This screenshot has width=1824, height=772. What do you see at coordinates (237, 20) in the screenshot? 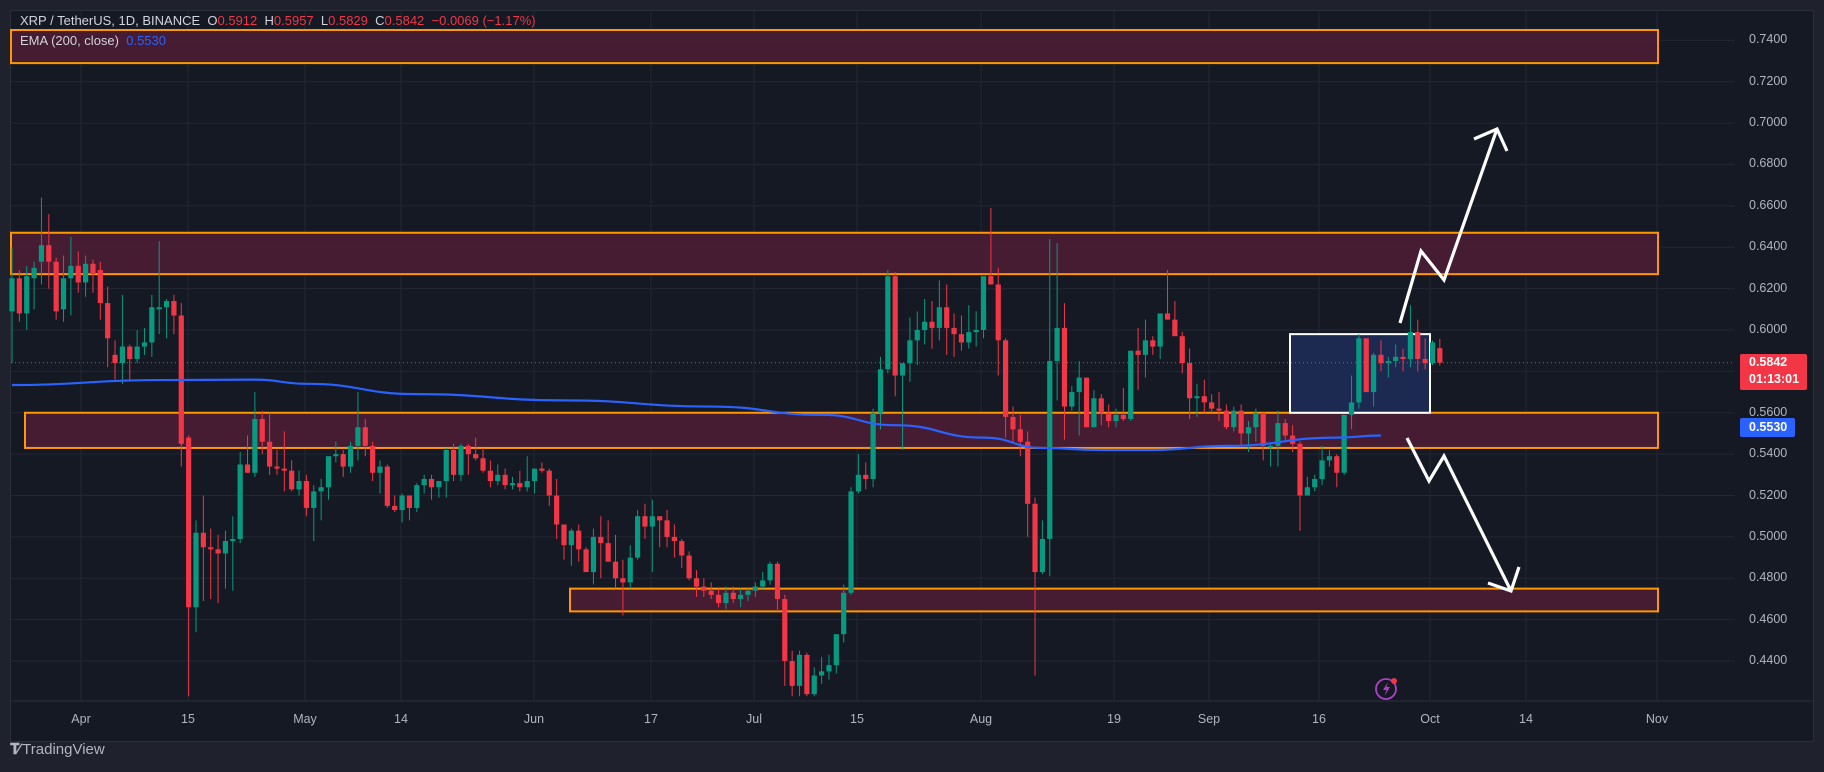
I see `open-value: 0.5912` at bounding box center [237, 20].